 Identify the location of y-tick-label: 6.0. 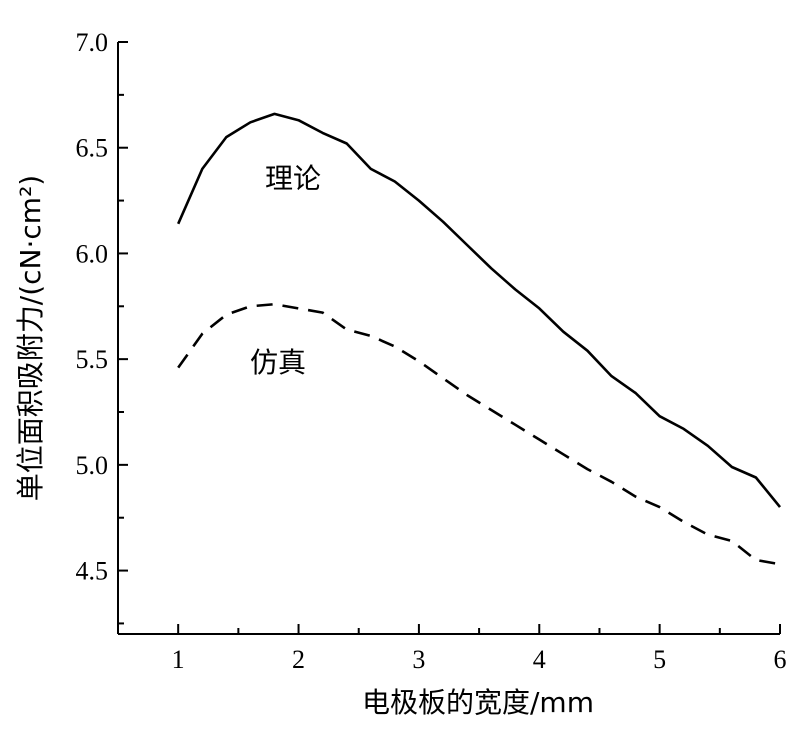
(92, 253).